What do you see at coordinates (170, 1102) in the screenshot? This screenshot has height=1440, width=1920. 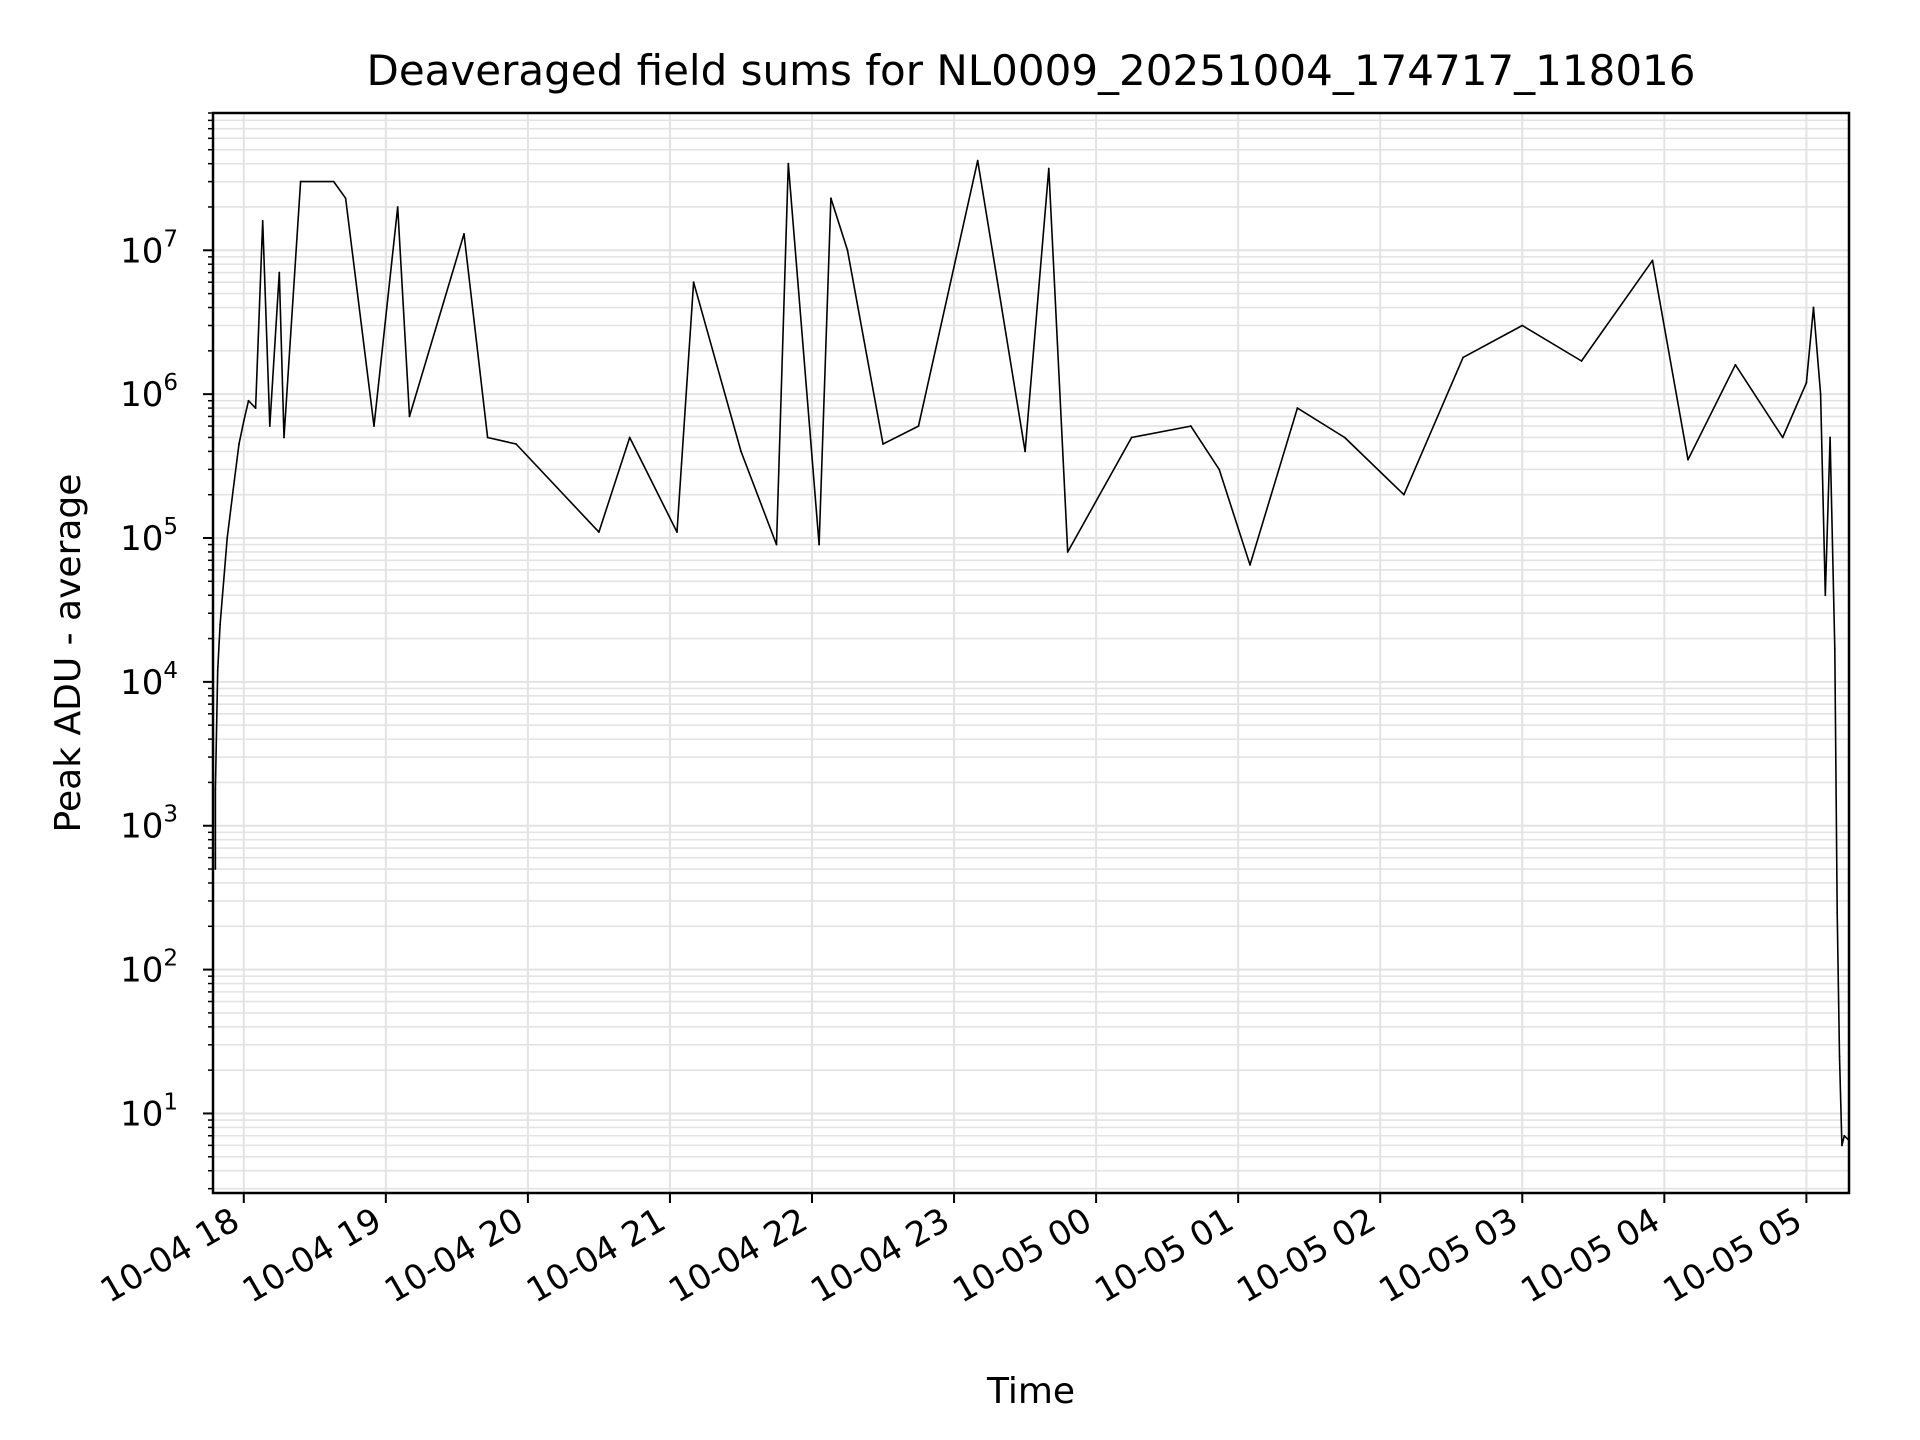 I see `y-tick-label-exponent: 1` at bounding box center [170, 1102].